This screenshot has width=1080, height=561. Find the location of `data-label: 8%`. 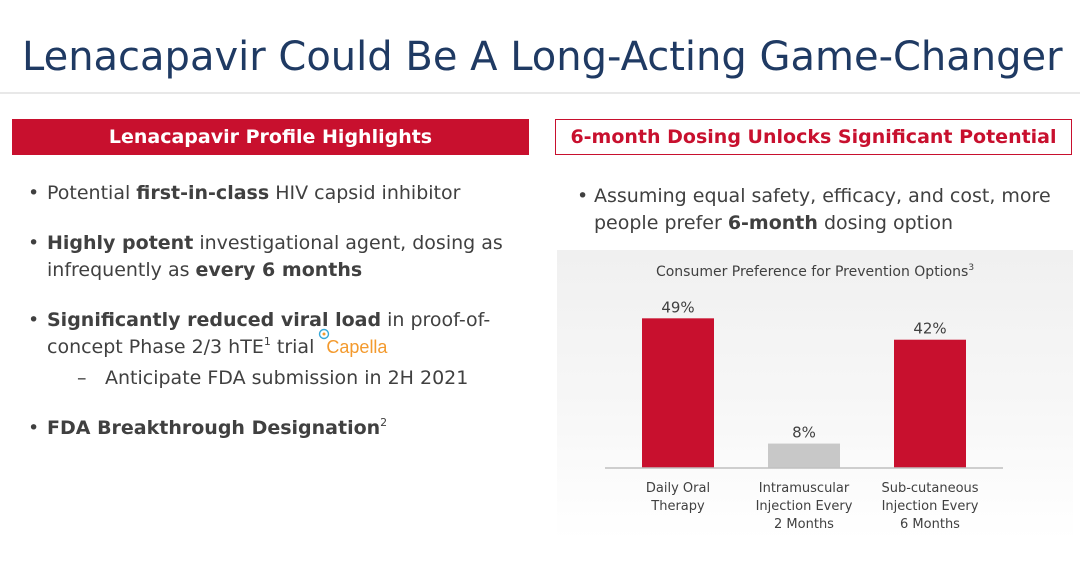

data-label: 8% is located at coordinates (804, 433).